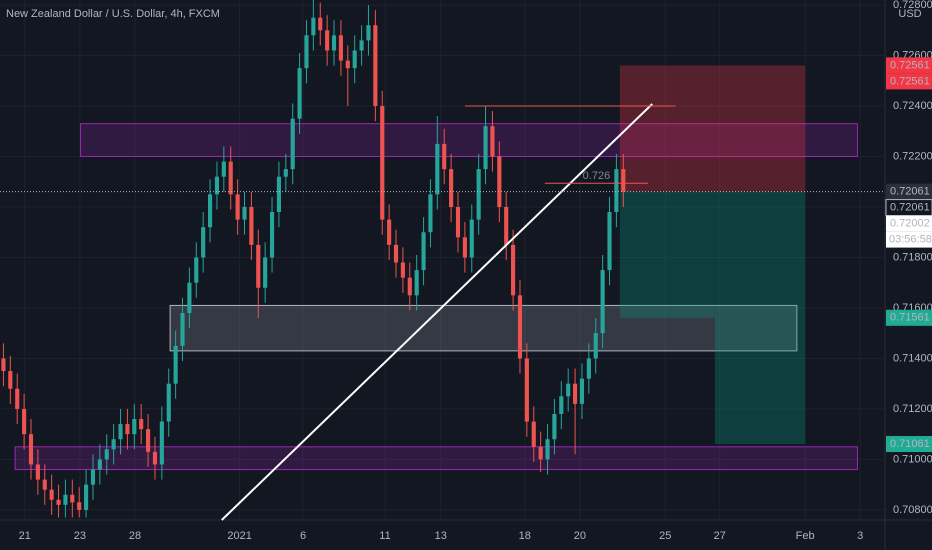 This screenshot has height=550, width=932. I want to click on x-tick-label: 27, so click(720, 536).